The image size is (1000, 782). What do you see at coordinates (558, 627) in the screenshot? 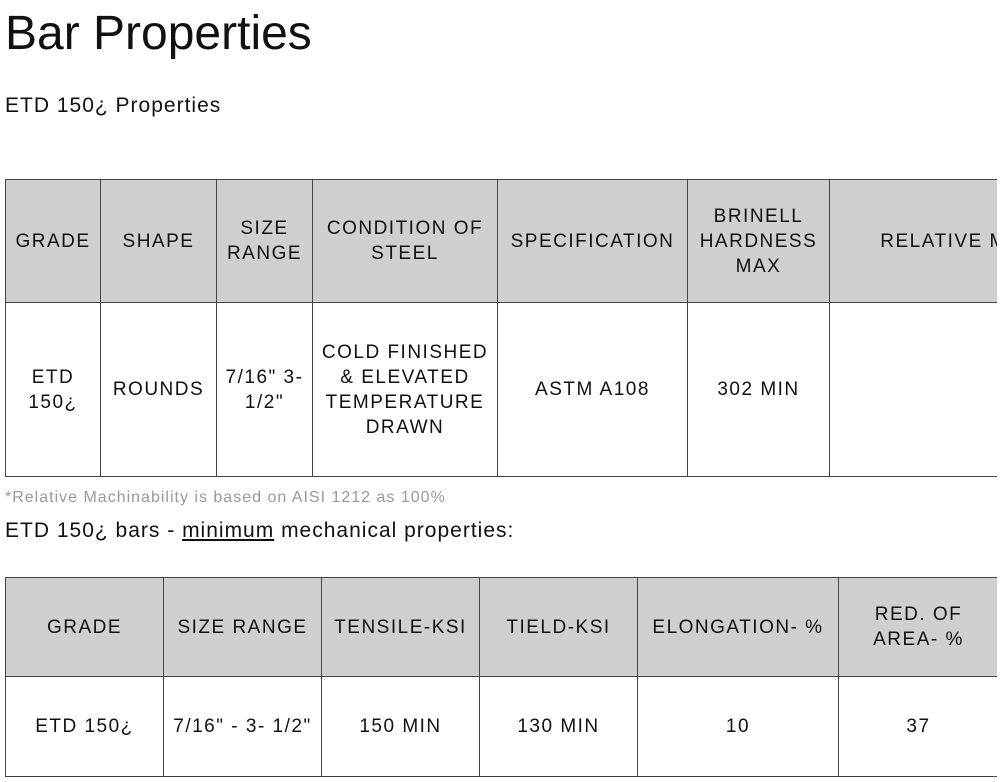
I see `header-cell: TIELD-KSI` at bounding box center [558, 627].